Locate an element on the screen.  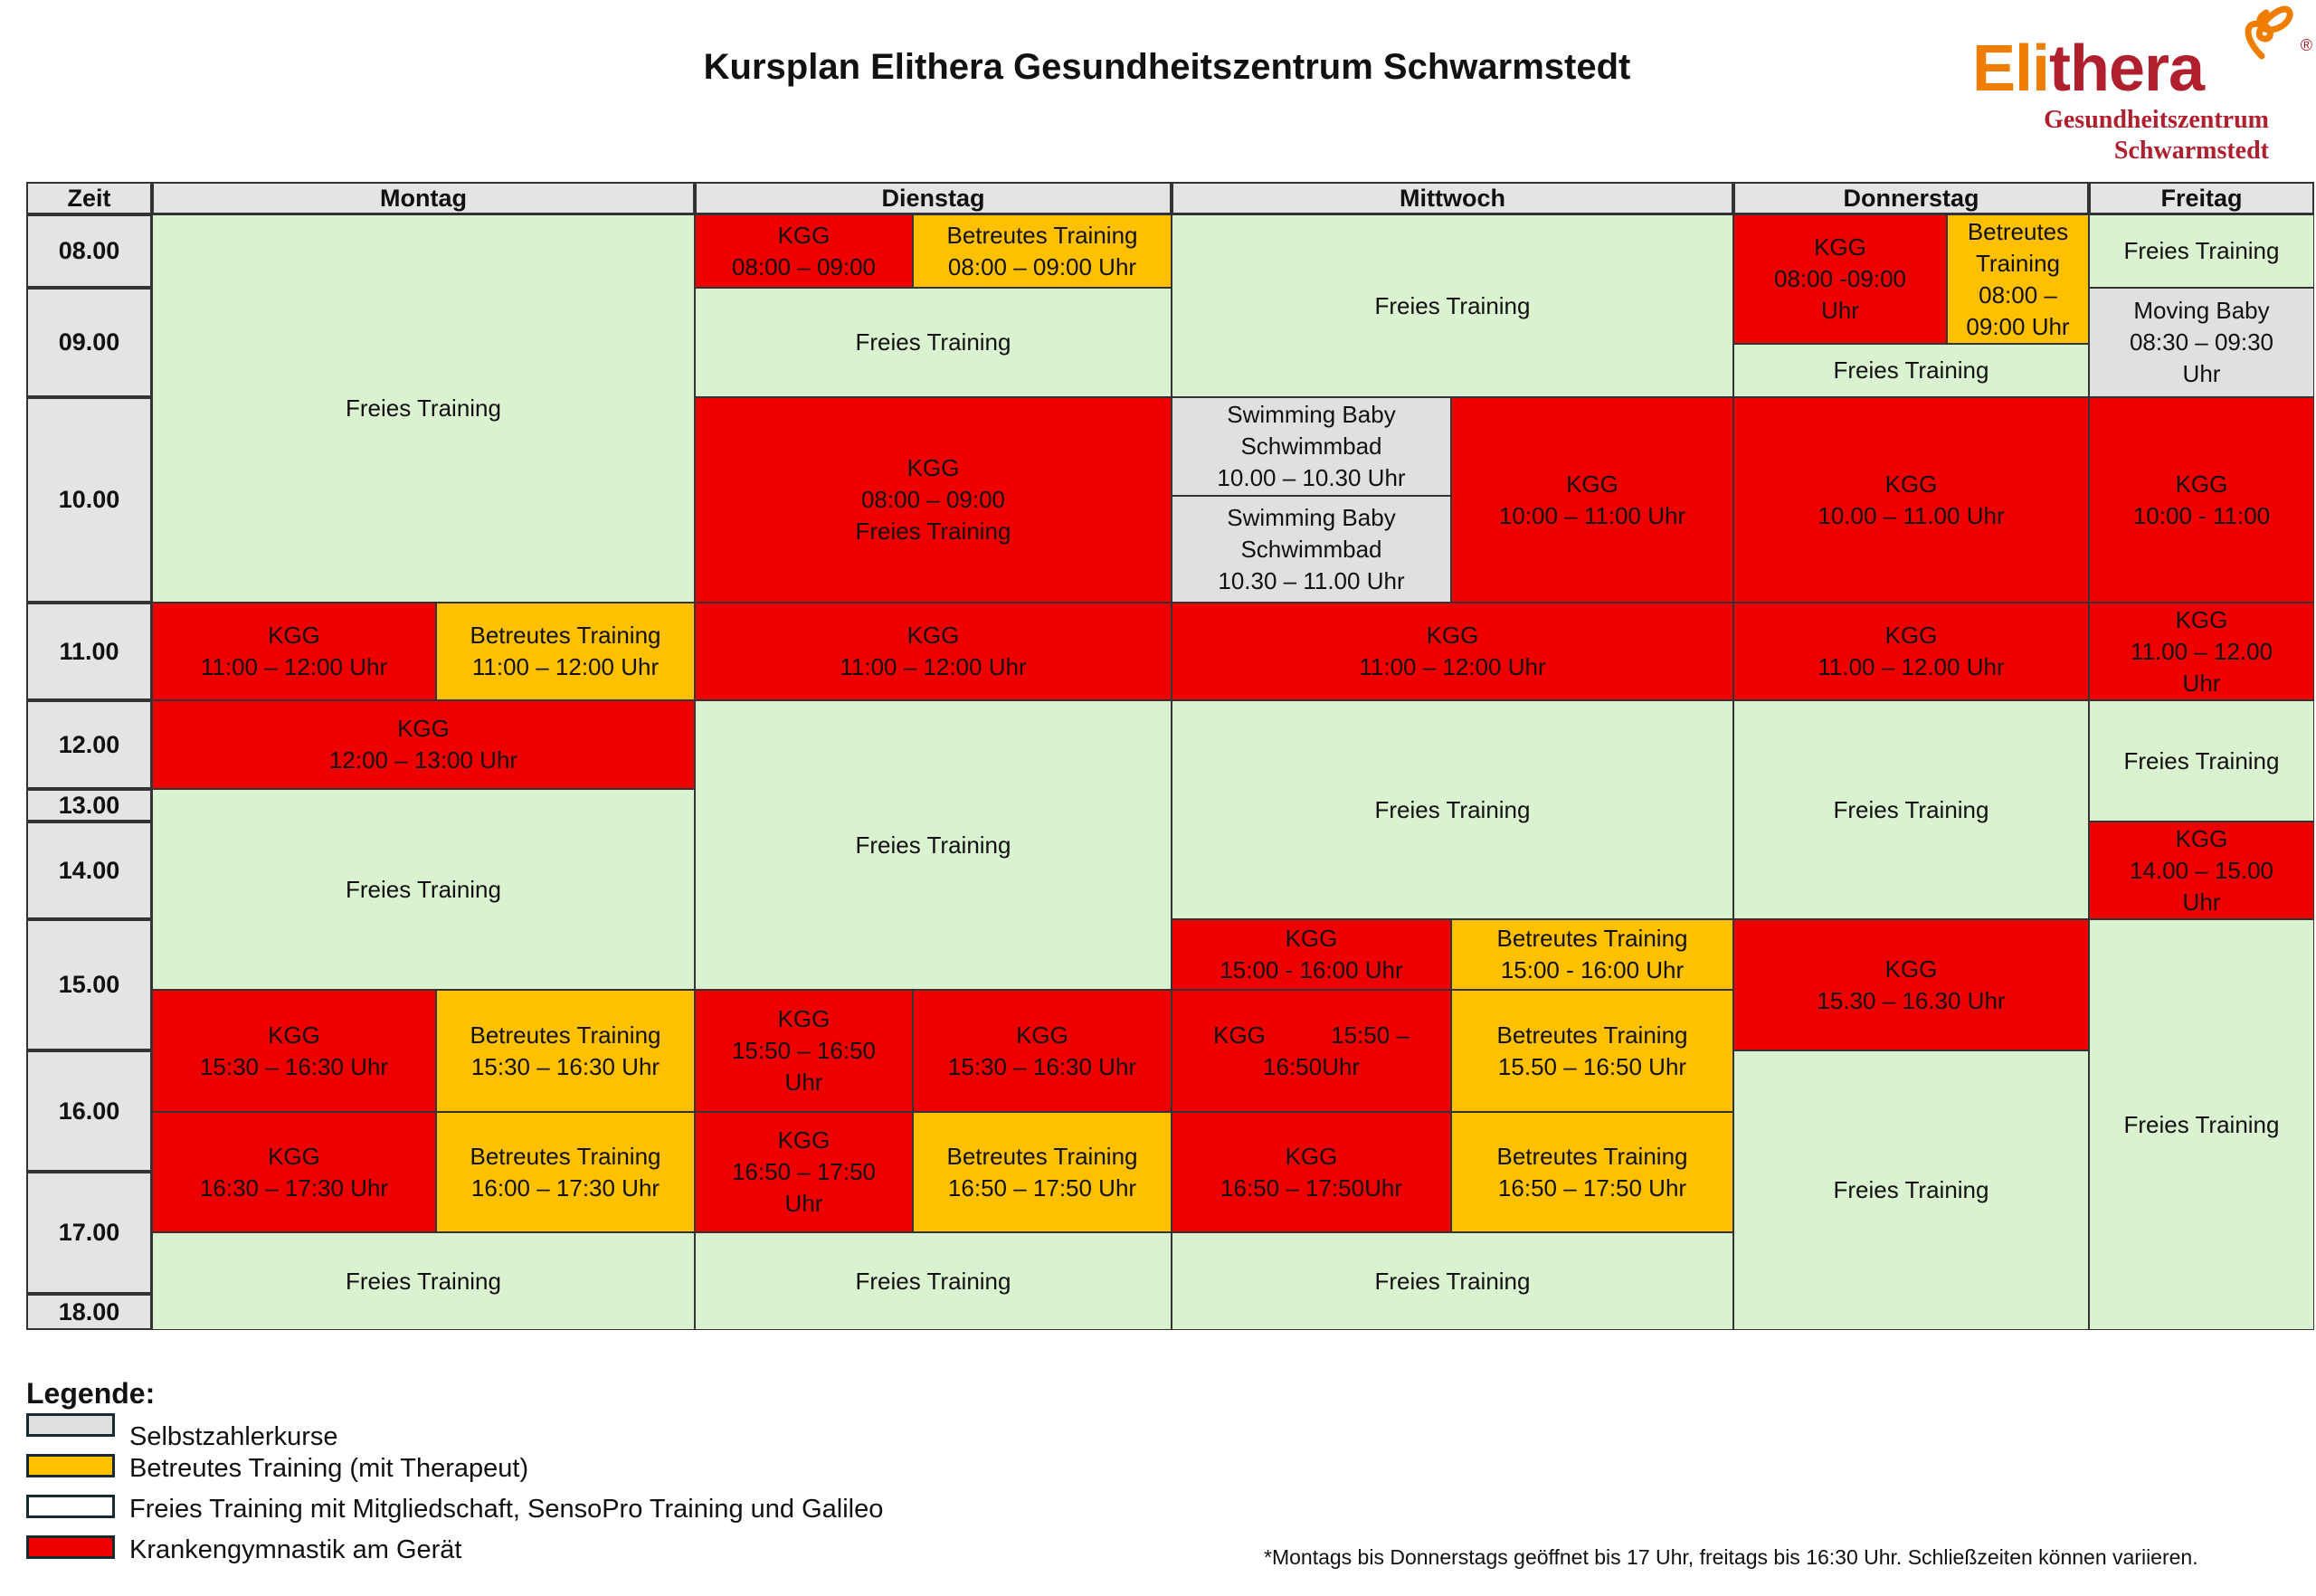
course-cell-kgg: KGG 11.00 – 12.00 Uhr is located at coordinates (2201, 652).